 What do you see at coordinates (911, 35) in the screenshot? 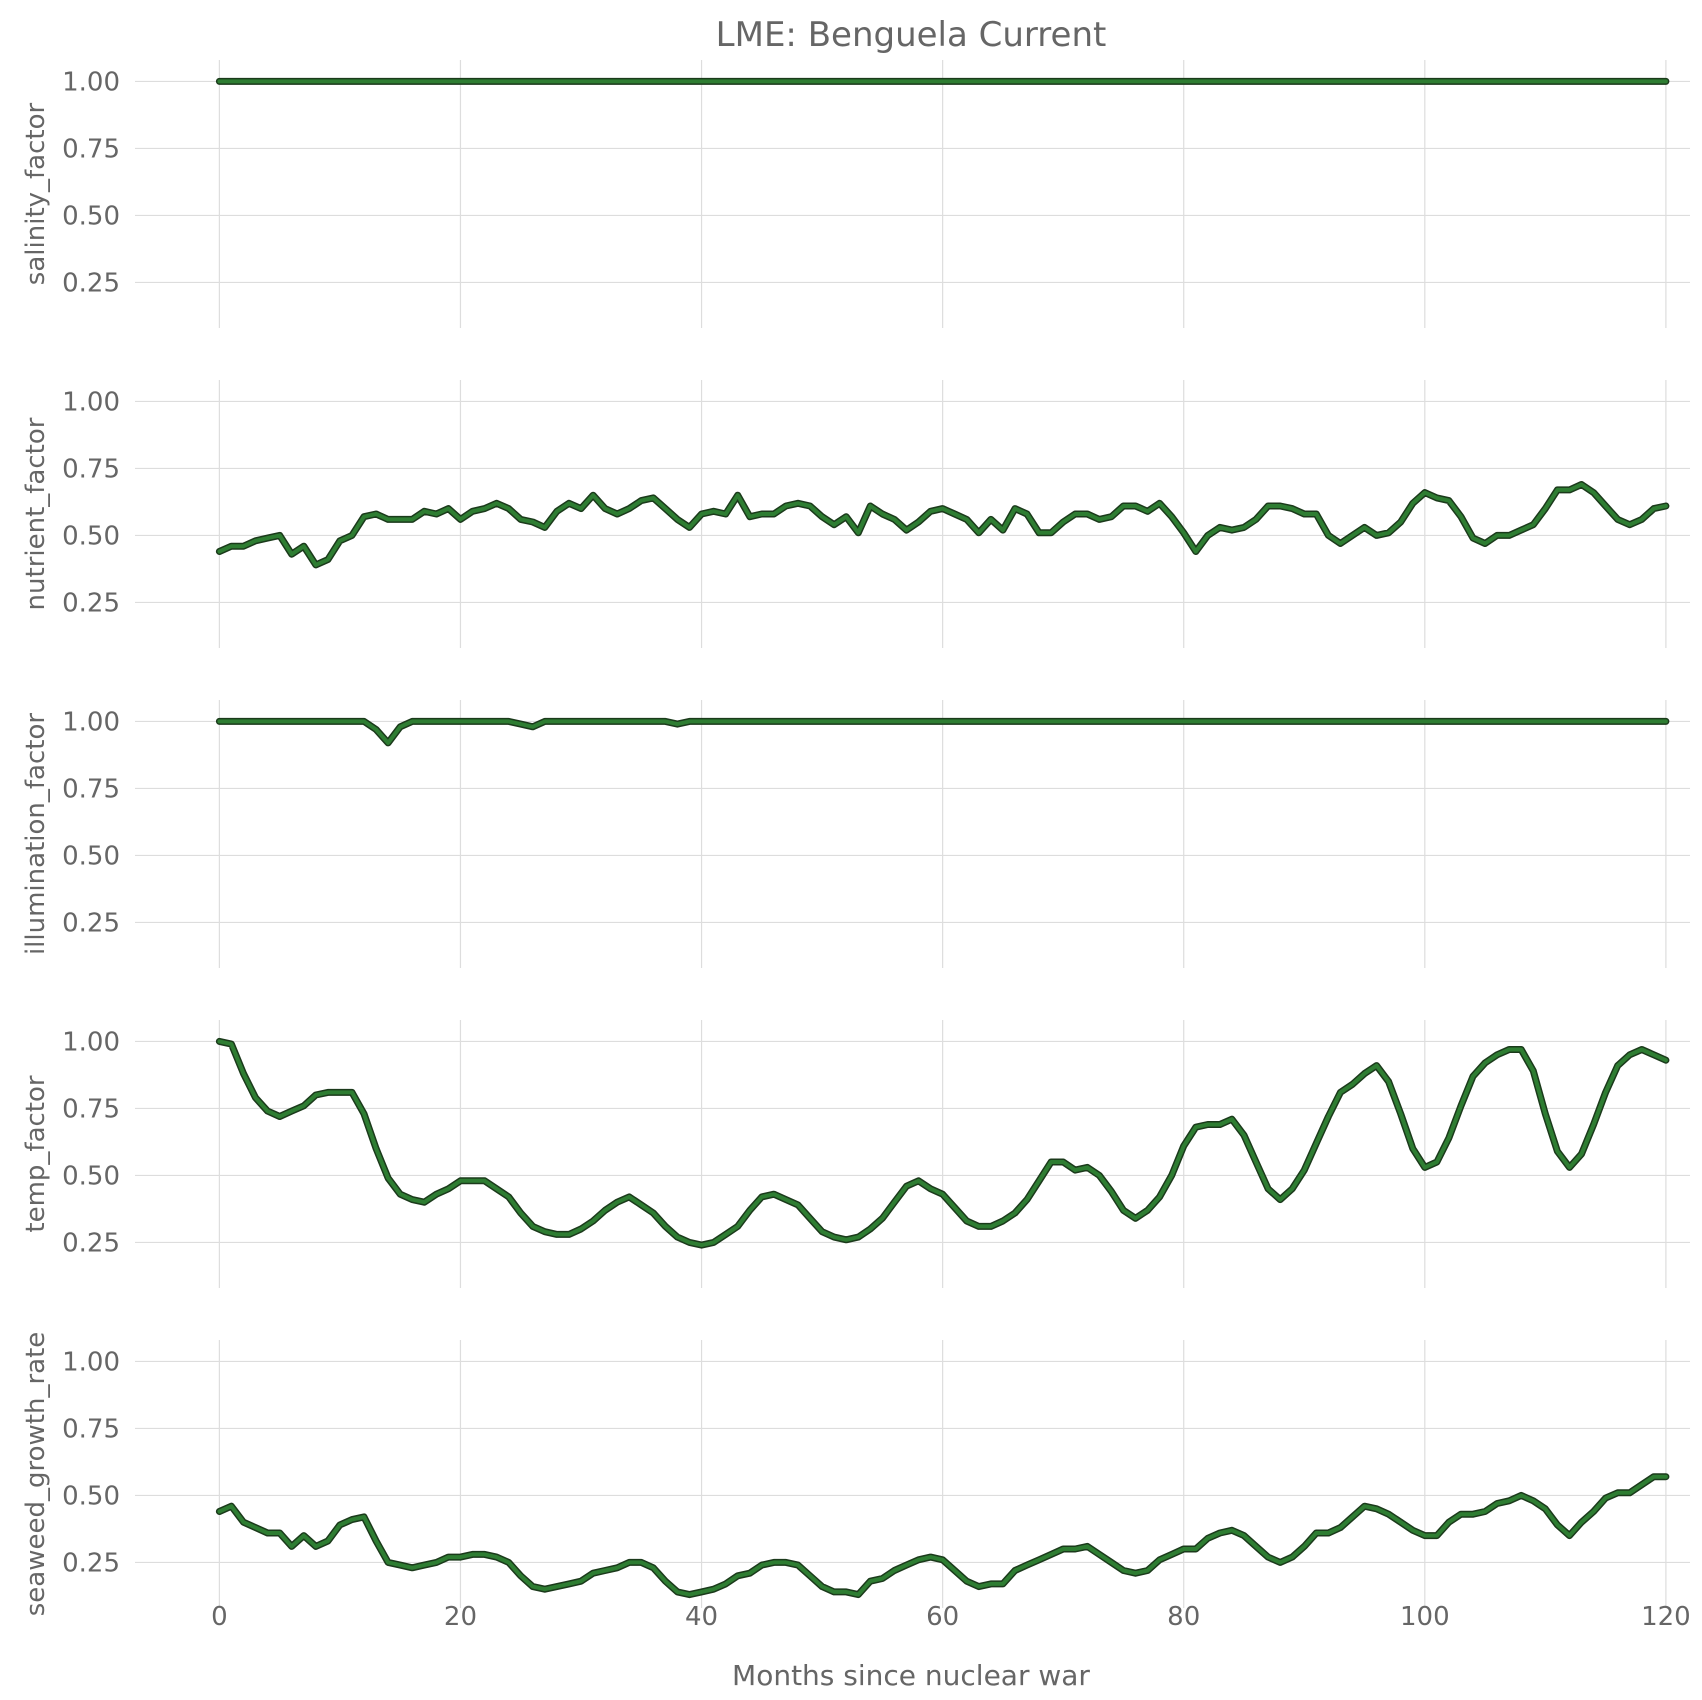
I see `chart-title: LME: Benguela Current` at bounding box center [911, 35].